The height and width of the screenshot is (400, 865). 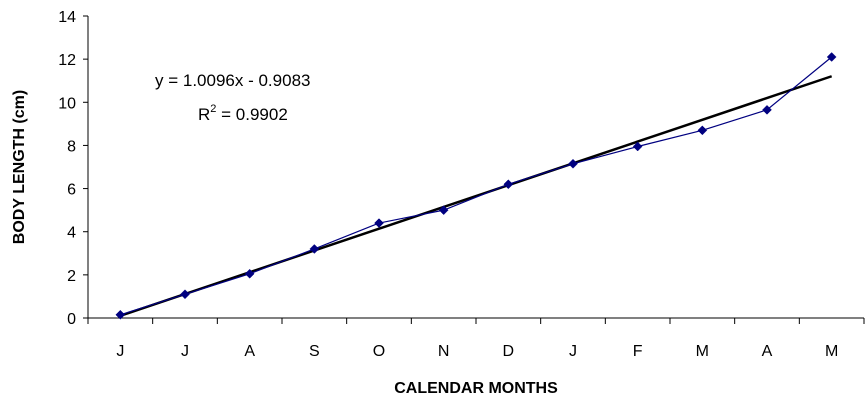 I want to click on y-tick-label: 4, so click(x=71, y=233).